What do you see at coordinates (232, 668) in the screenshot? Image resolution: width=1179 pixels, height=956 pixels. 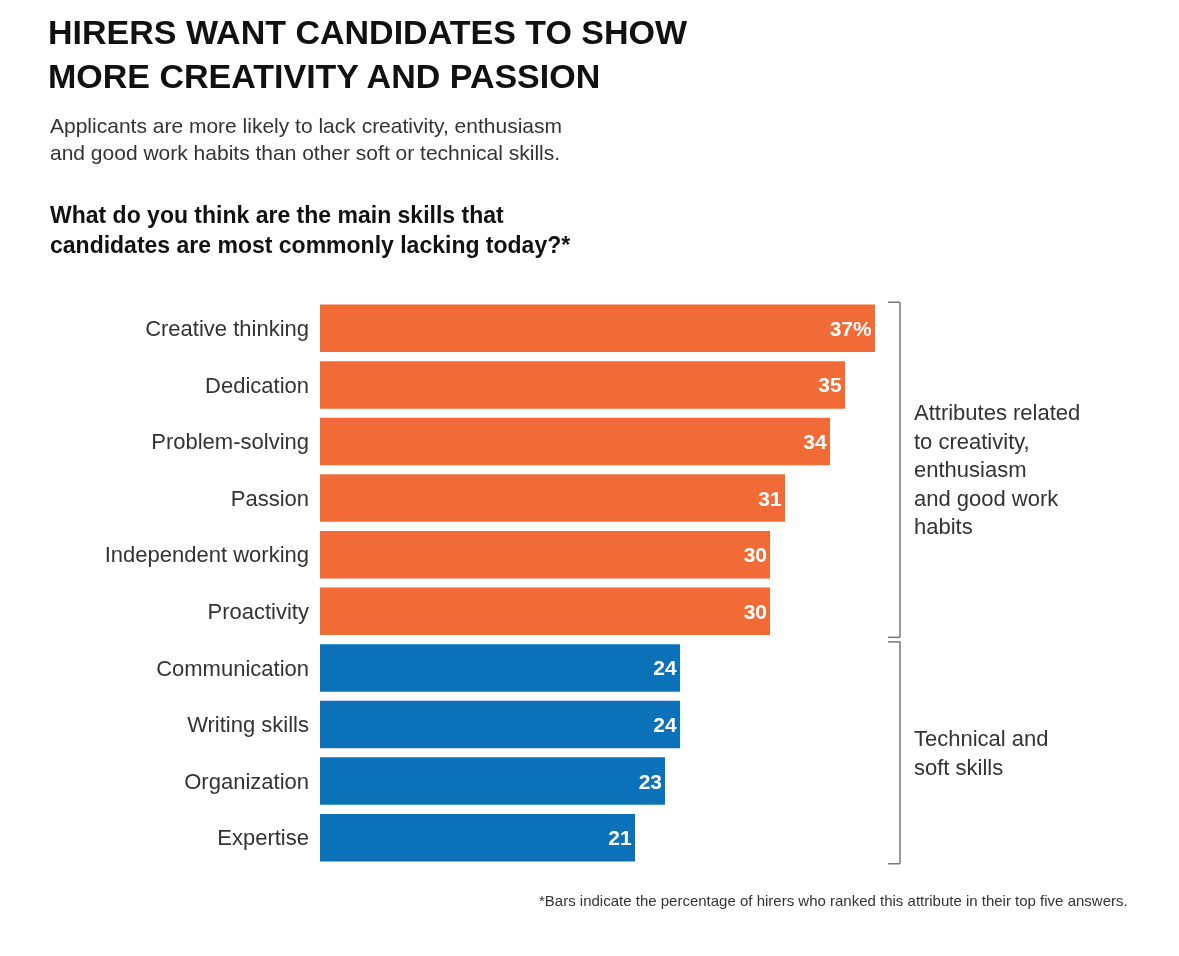 I see `y-tick-label: Communication` at bounding box center [232, 668].